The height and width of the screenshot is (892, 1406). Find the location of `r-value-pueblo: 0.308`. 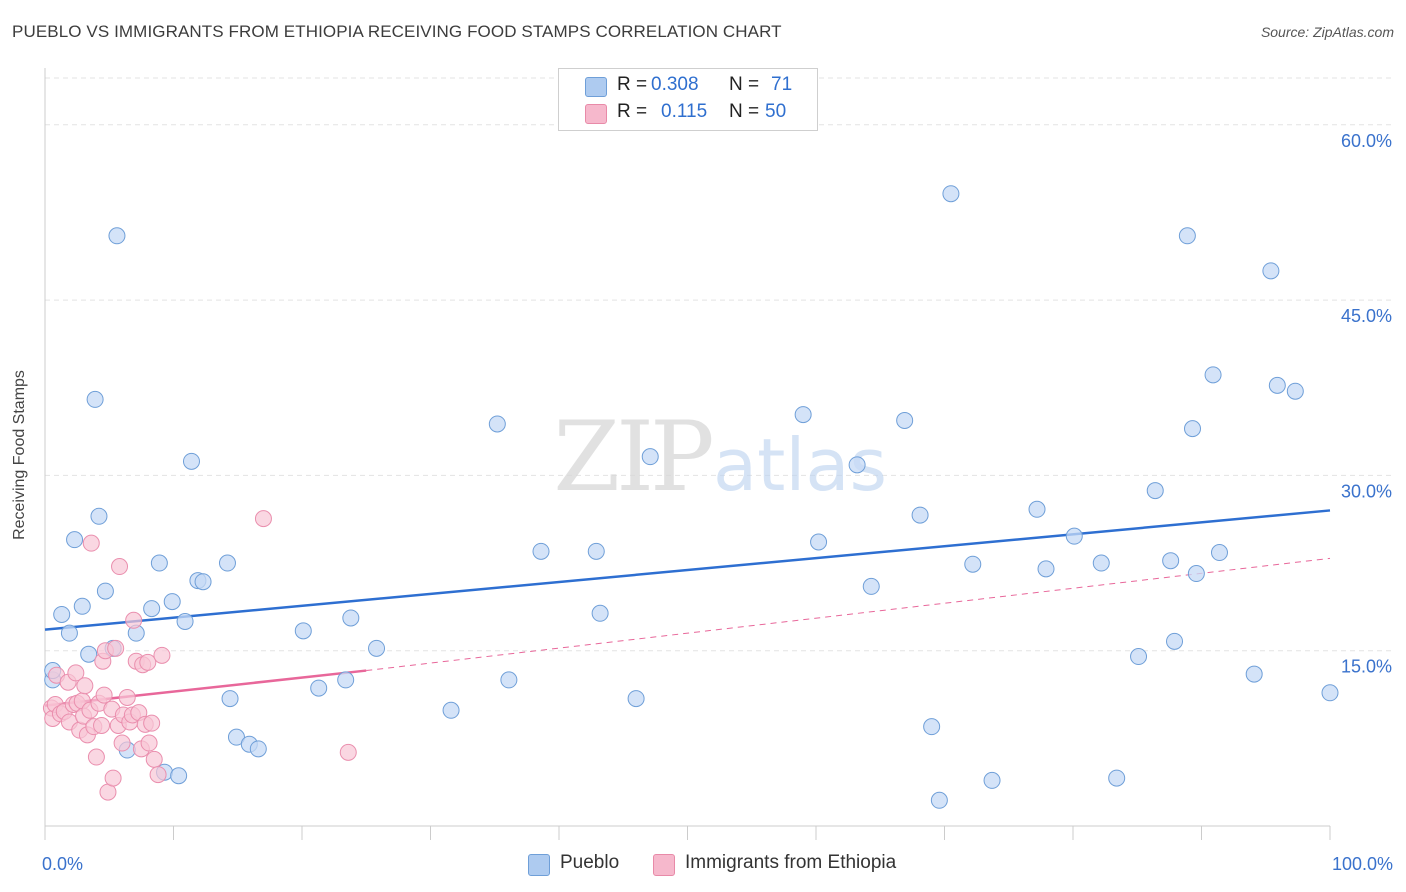

r-value-pueblo: 0.308 is located at coordinates (675, 84).